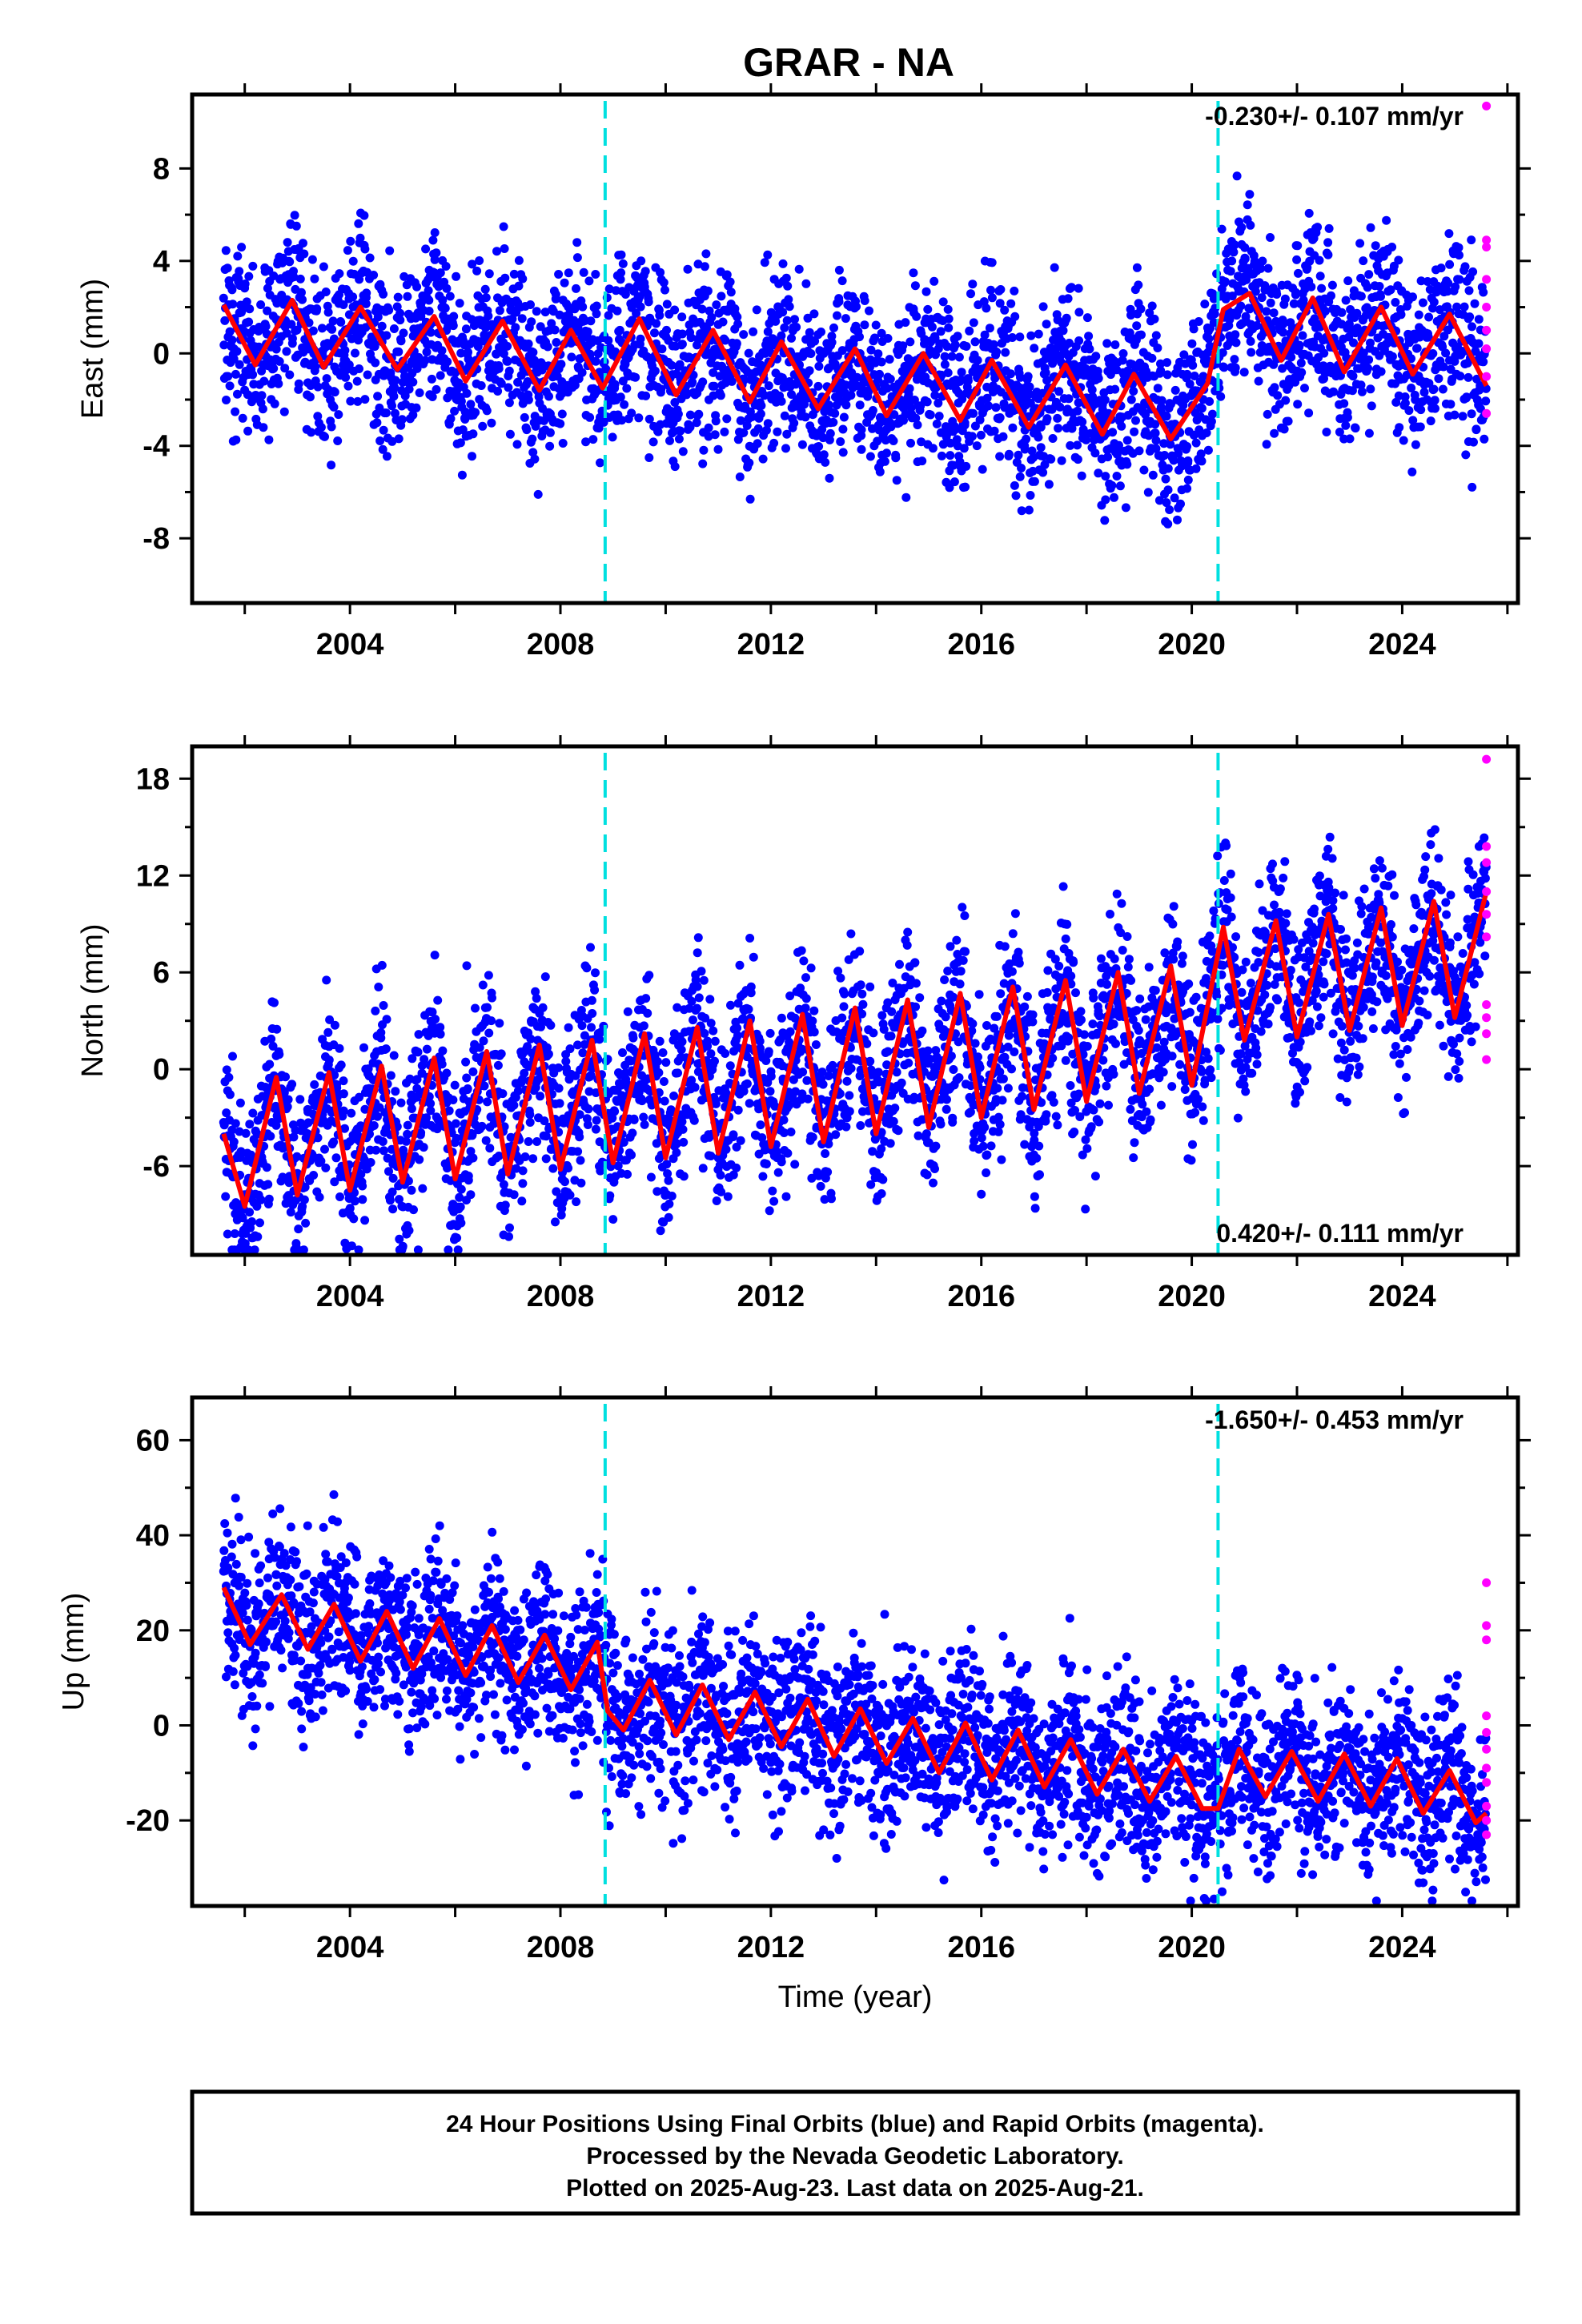 This screenshot has height=2324, width=1582. What do you see at coordinates (1487, 348) in the screenshot?
I see `east-rapid-point` at bounding box center [1487, 348].